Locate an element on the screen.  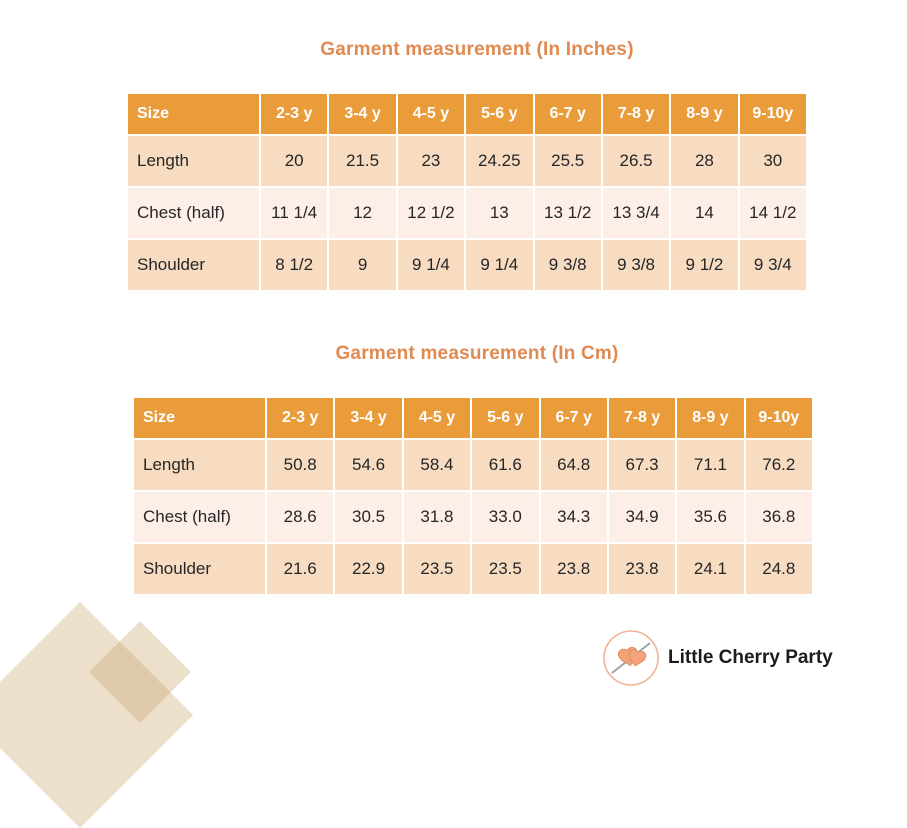
value-cell: 20 is located at coordinates (294, 161).